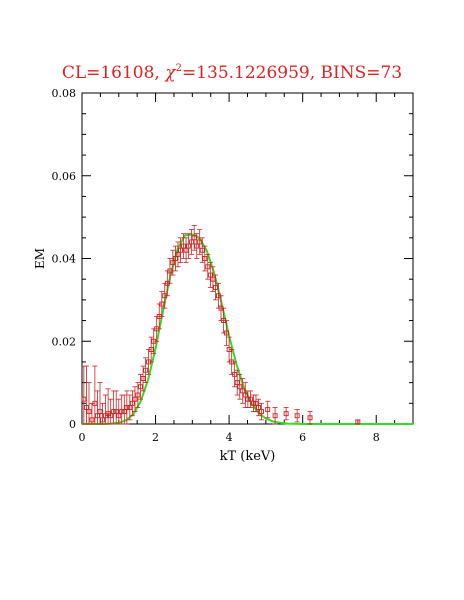 This screenshot has width=464, height=600. Describe the element at coordinates (113, 73) in the screenshot. I see `chart-title-prefix: CL=16108,` at that location.